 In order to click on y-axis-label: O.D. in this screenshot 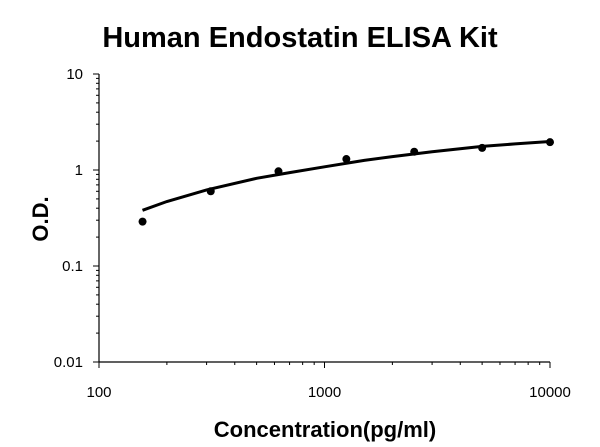, I will do `click(40, 218)`.